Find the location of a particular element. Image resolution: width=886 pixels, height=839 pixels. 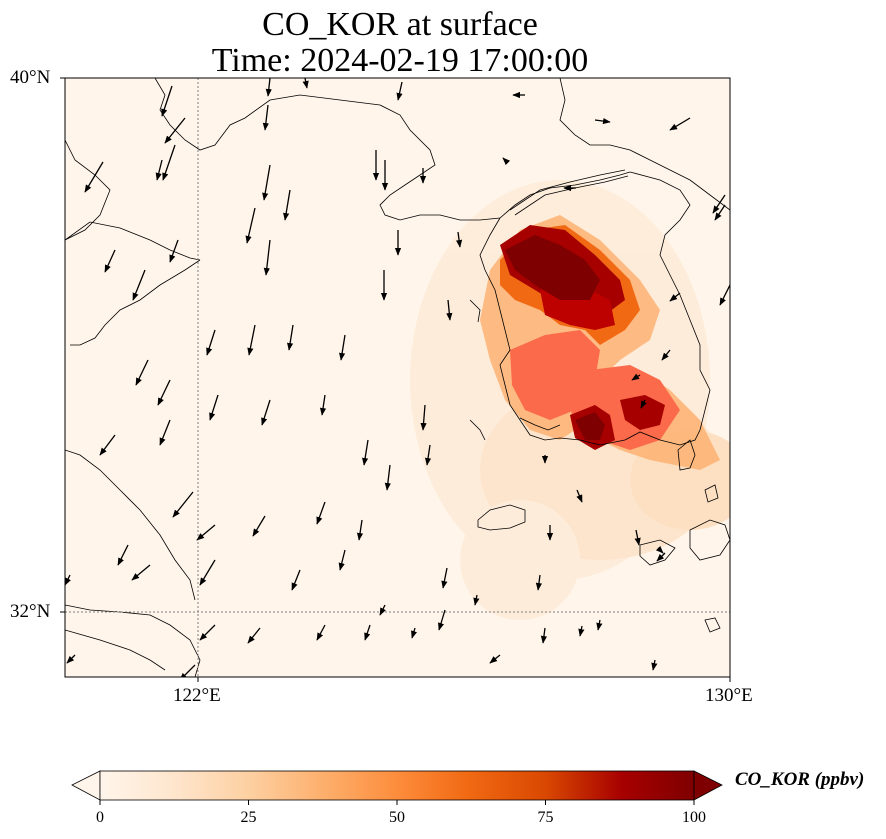

map-title-line-2: Time: 2024-02-19 17:00:00 is located at coordinates (400, 60).